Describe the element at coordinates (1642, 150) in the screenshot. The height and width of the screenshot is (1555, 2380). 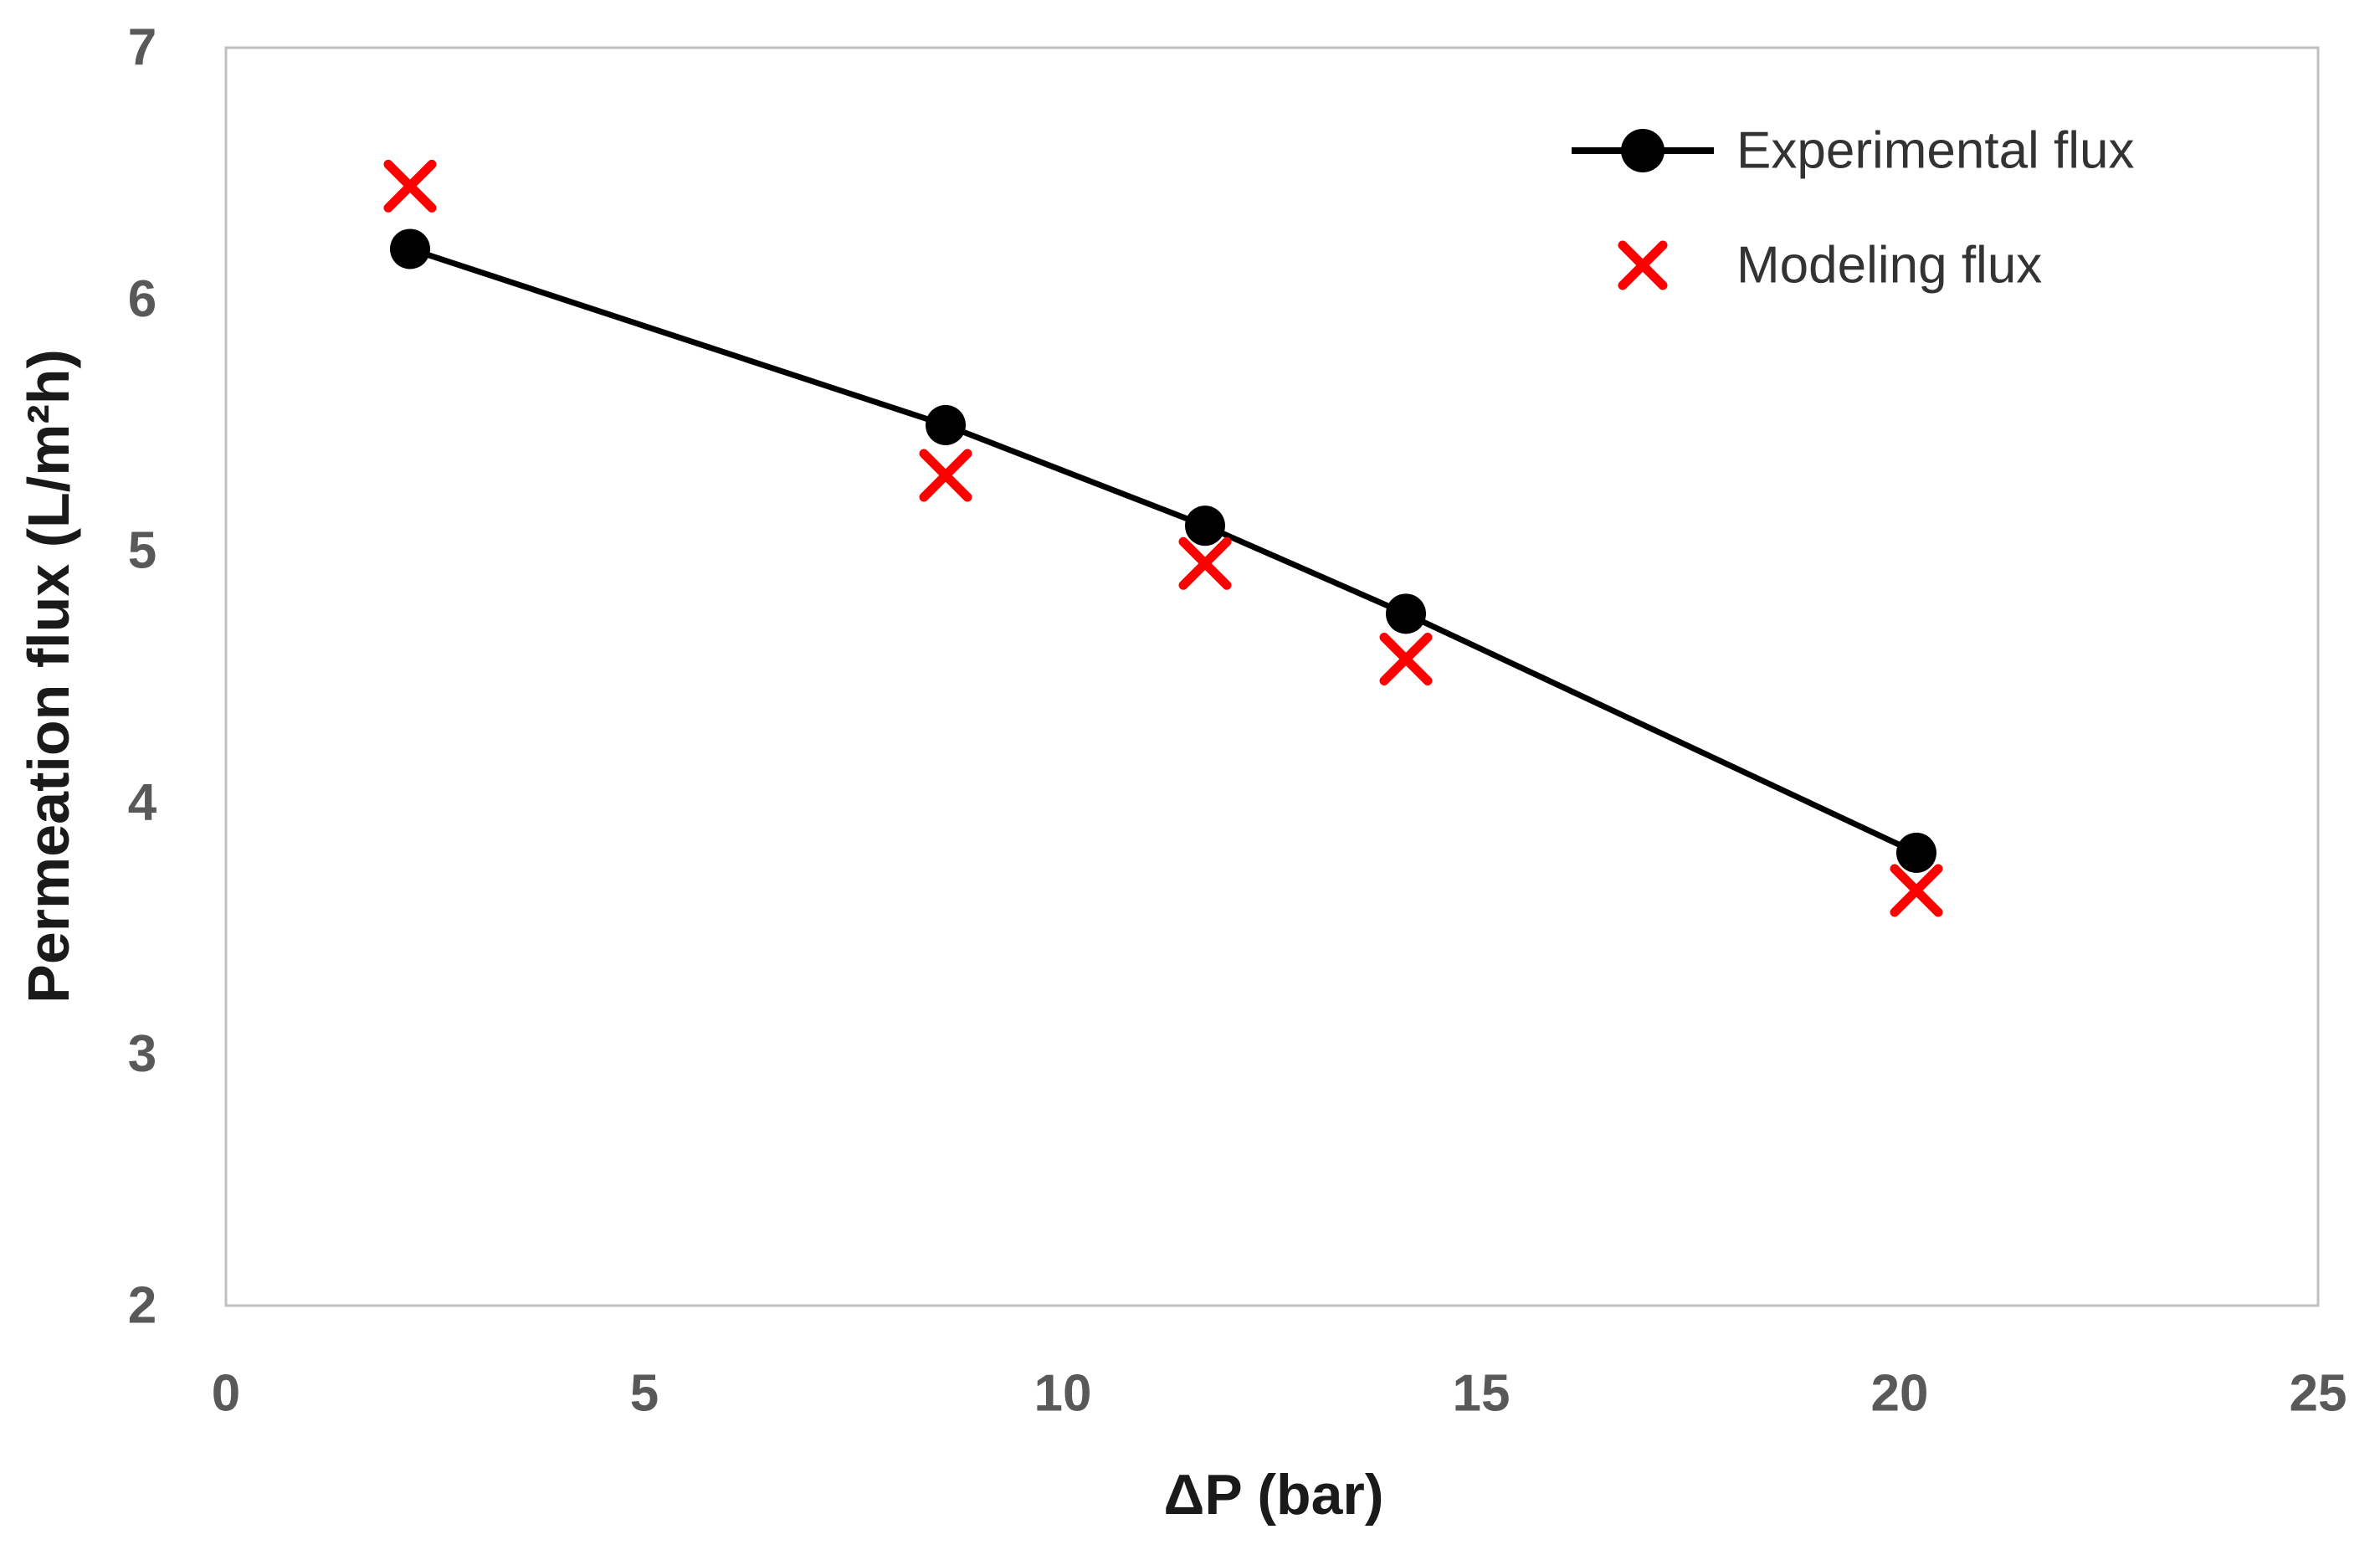
I see `legend-marker-circle` at that location.